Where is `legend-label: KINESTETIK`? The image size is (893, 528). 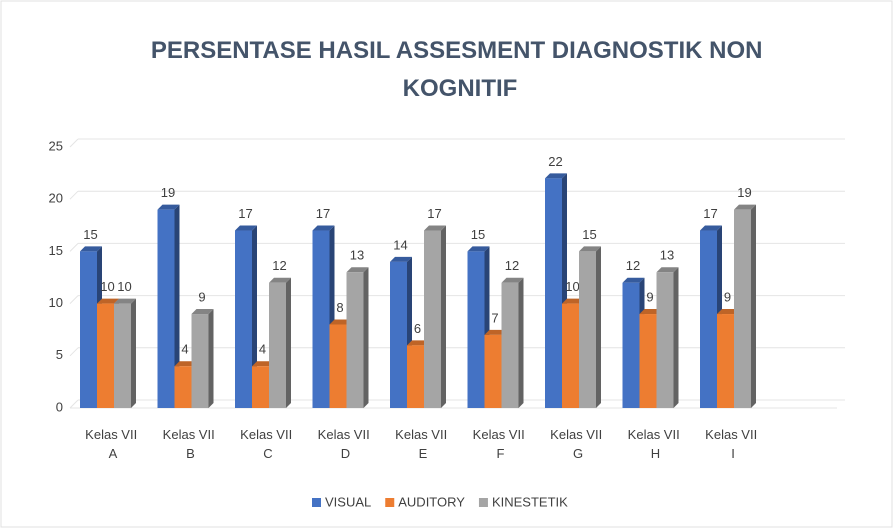
legend-label: KINESTETIK is located at coordinates (530, 501).